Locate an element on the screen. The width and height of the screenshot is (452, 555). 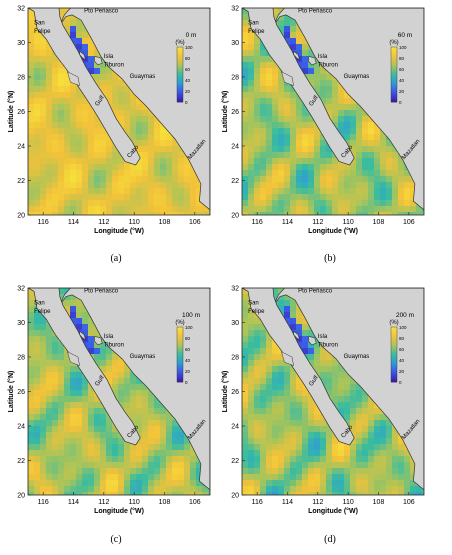
colorbar: 0 20 40 60 80 100 200 m(%) is located at coordinates (401, 348).